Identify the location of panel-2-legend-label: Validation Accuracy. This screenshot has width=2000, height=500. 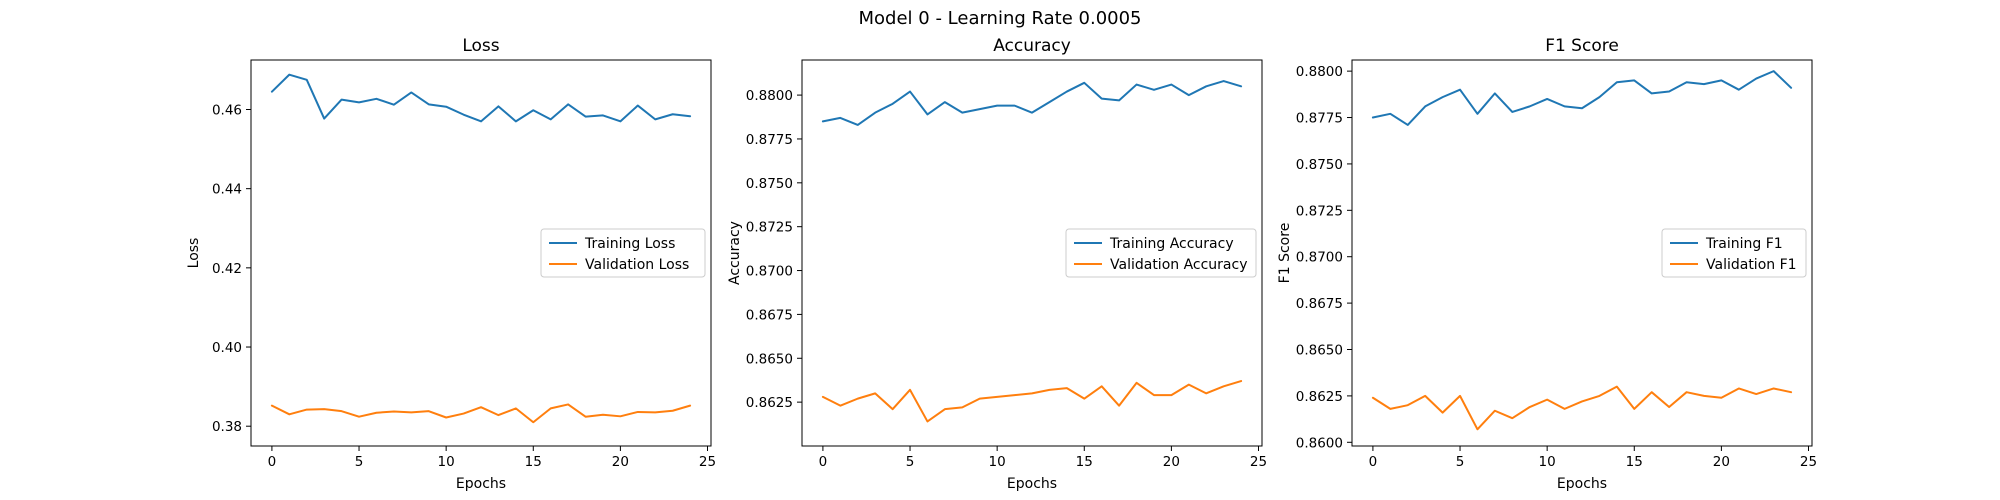
(1179, 265).